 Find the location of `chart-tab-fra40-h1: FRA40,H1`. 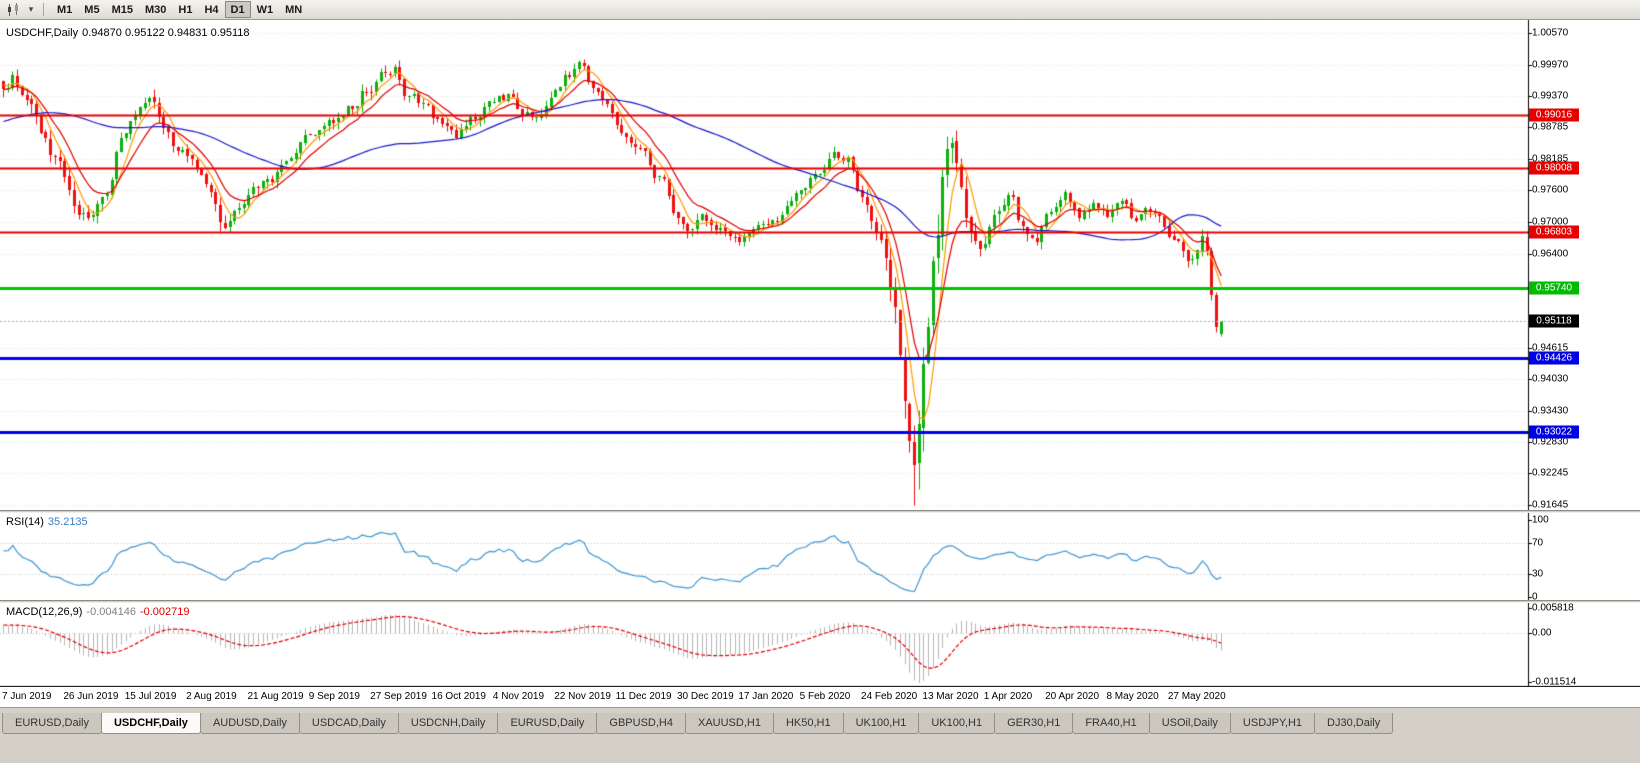

chart-tab-fra40-h1: FRA40,H1 is located at coordinates (1111, 723).